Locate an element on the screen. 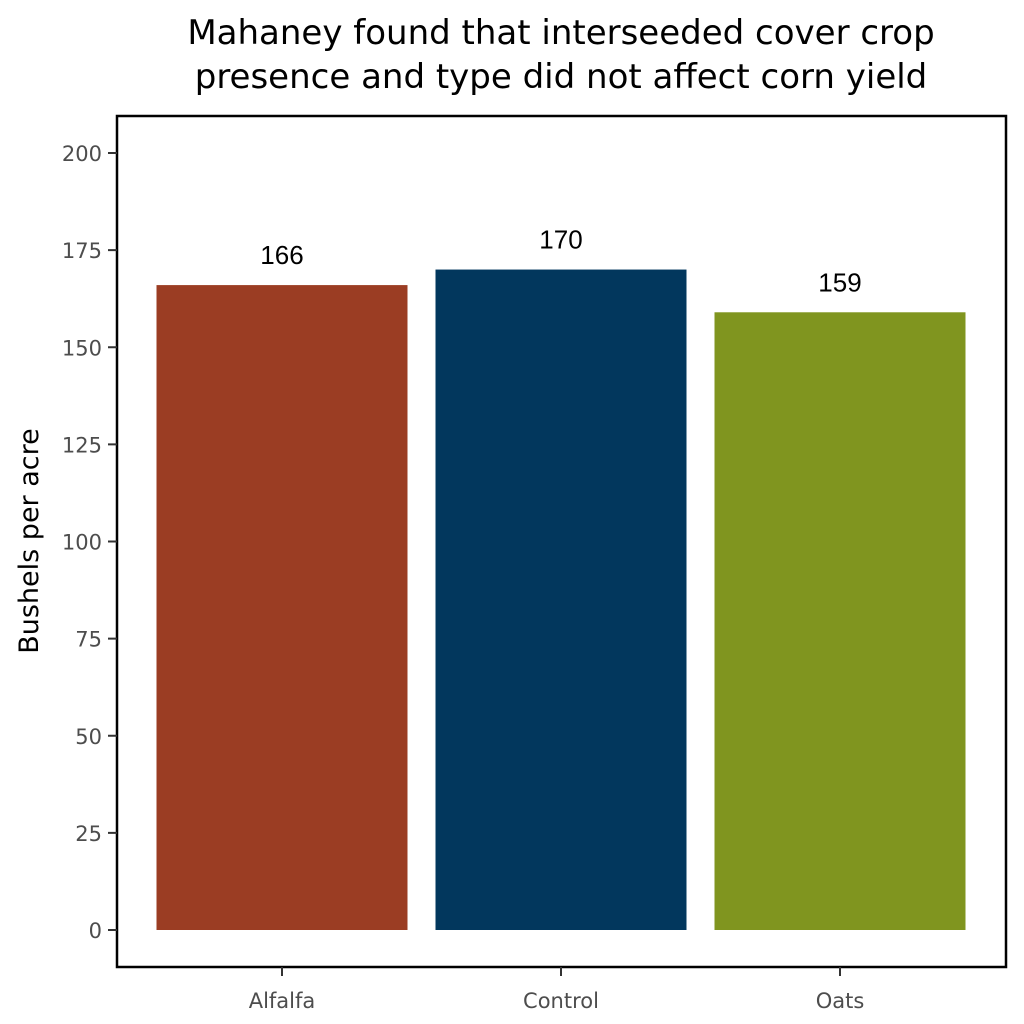 Image resolution: width=1024 pixels, height=1024 pixels. data-label-control: 170 is located at coordinates (560, 240).